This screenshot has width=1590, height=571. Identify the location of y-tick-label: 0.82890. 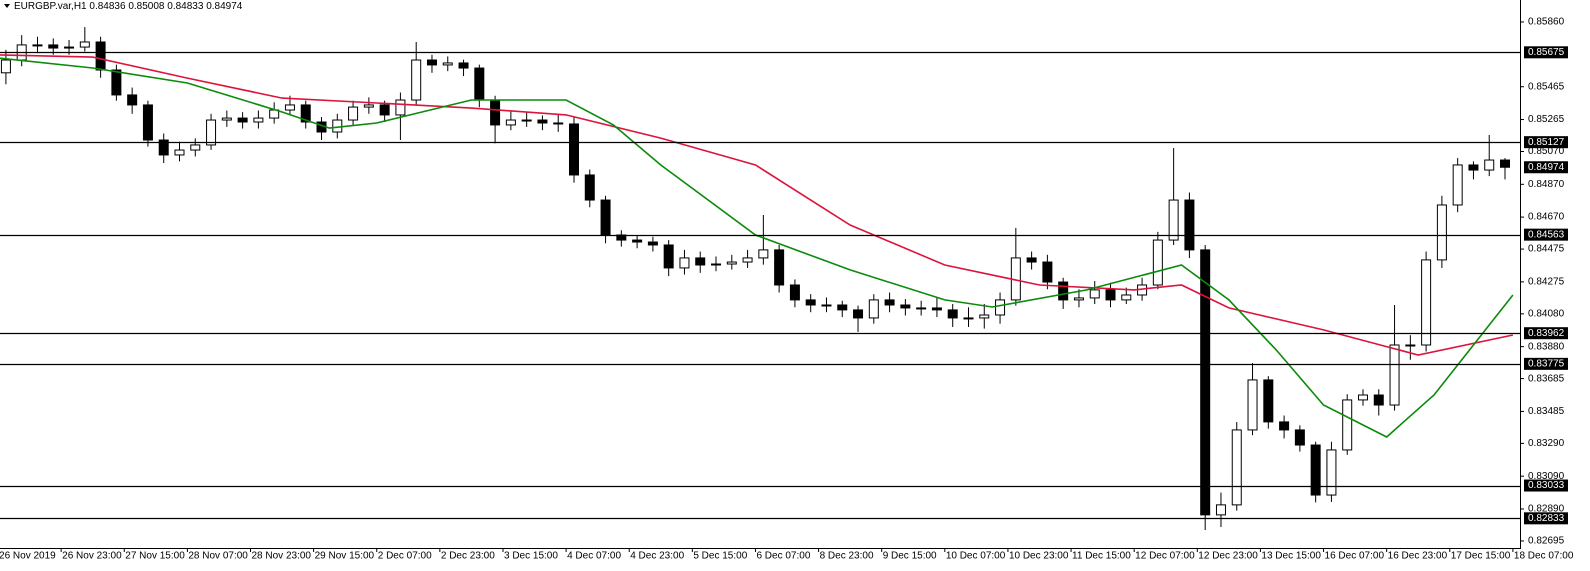
(1546, 509).